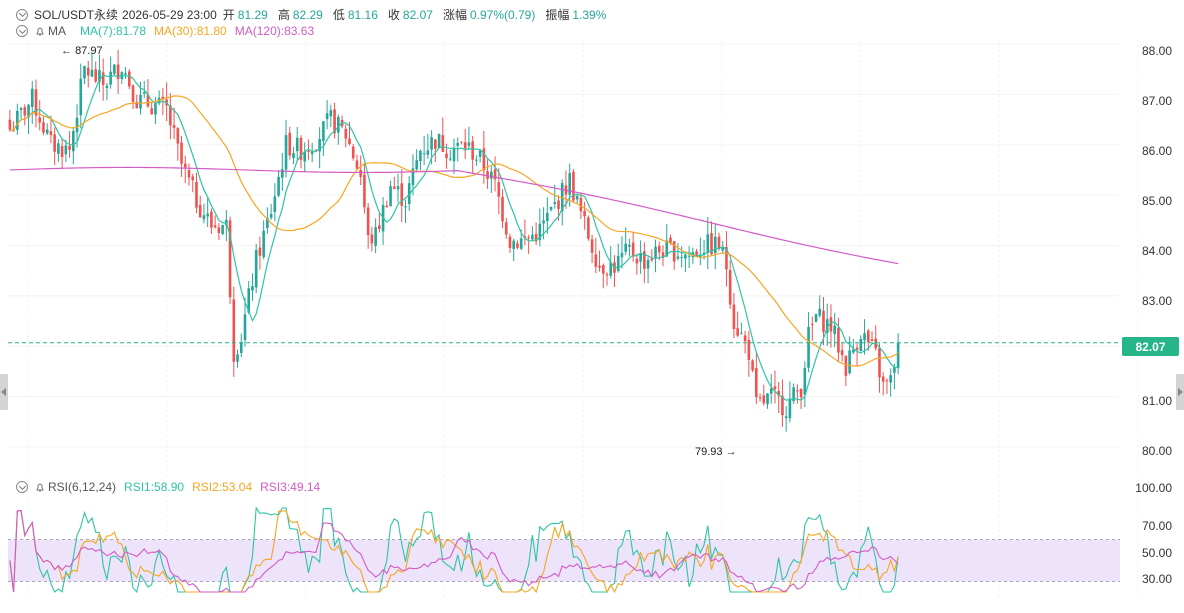 The height and width of the screenshot is (613, 1184). What do you see at coordinates (589, 14) in the screenshot?
I see `amp-value: 1.39%` at bounding box center [589, 14].